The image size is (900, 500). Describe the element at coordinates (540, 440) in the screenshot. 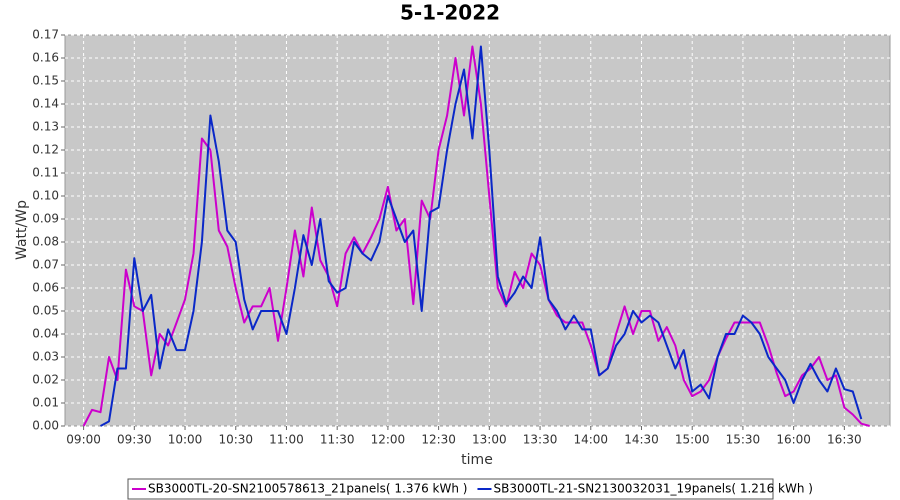

I see `x-tick-label: 13:30` at that location.